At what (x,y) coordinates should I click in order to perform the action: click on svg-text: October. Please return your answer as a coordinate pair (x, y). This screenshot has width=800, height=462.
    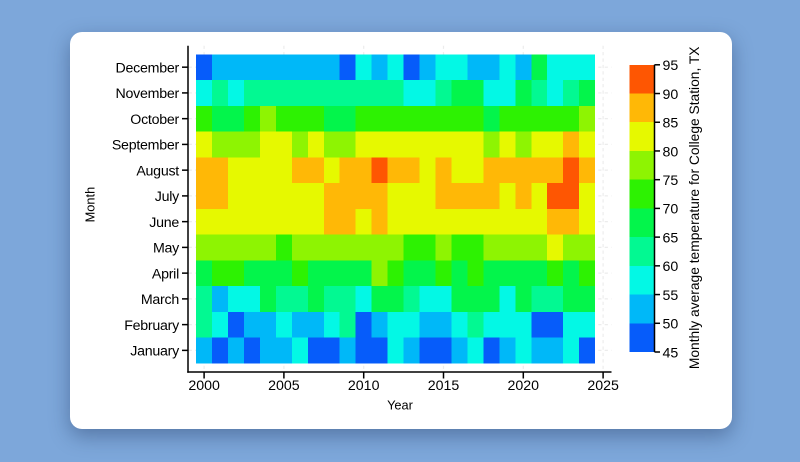
    Looking at the image, I should click on (154, 120).